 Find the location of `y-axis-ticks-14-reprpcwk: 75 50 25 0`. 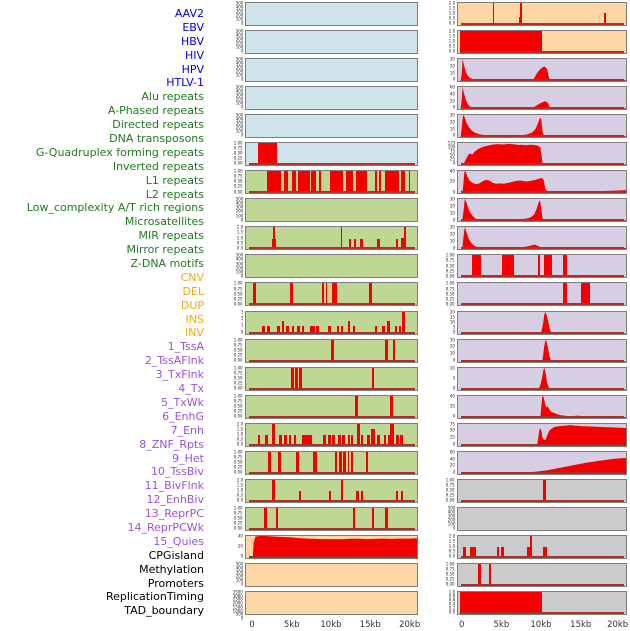

y-axis-ticks-14-reprpcwk: 75 50 25 0 is located at coordinates (447, 434).